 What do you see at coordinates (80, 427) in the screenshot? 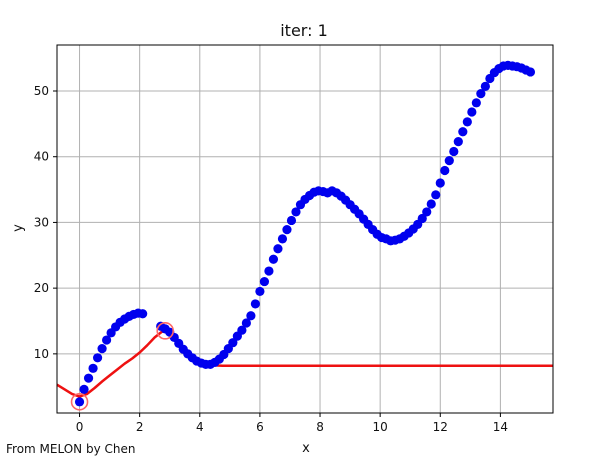
I see `x-tick-label: 0` at bounding box center [80, 427].